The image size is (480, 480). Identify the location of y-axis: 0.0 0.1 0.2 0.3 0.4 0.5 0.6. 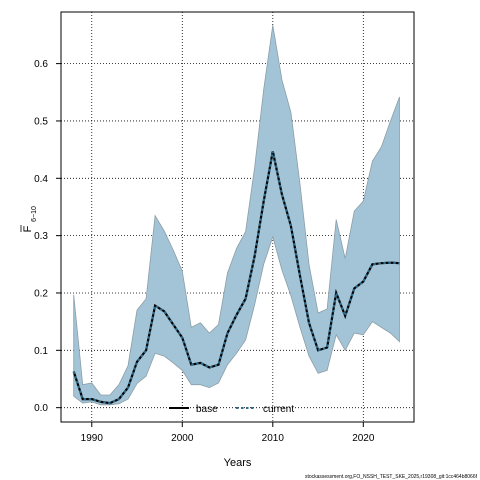
(47, 236).